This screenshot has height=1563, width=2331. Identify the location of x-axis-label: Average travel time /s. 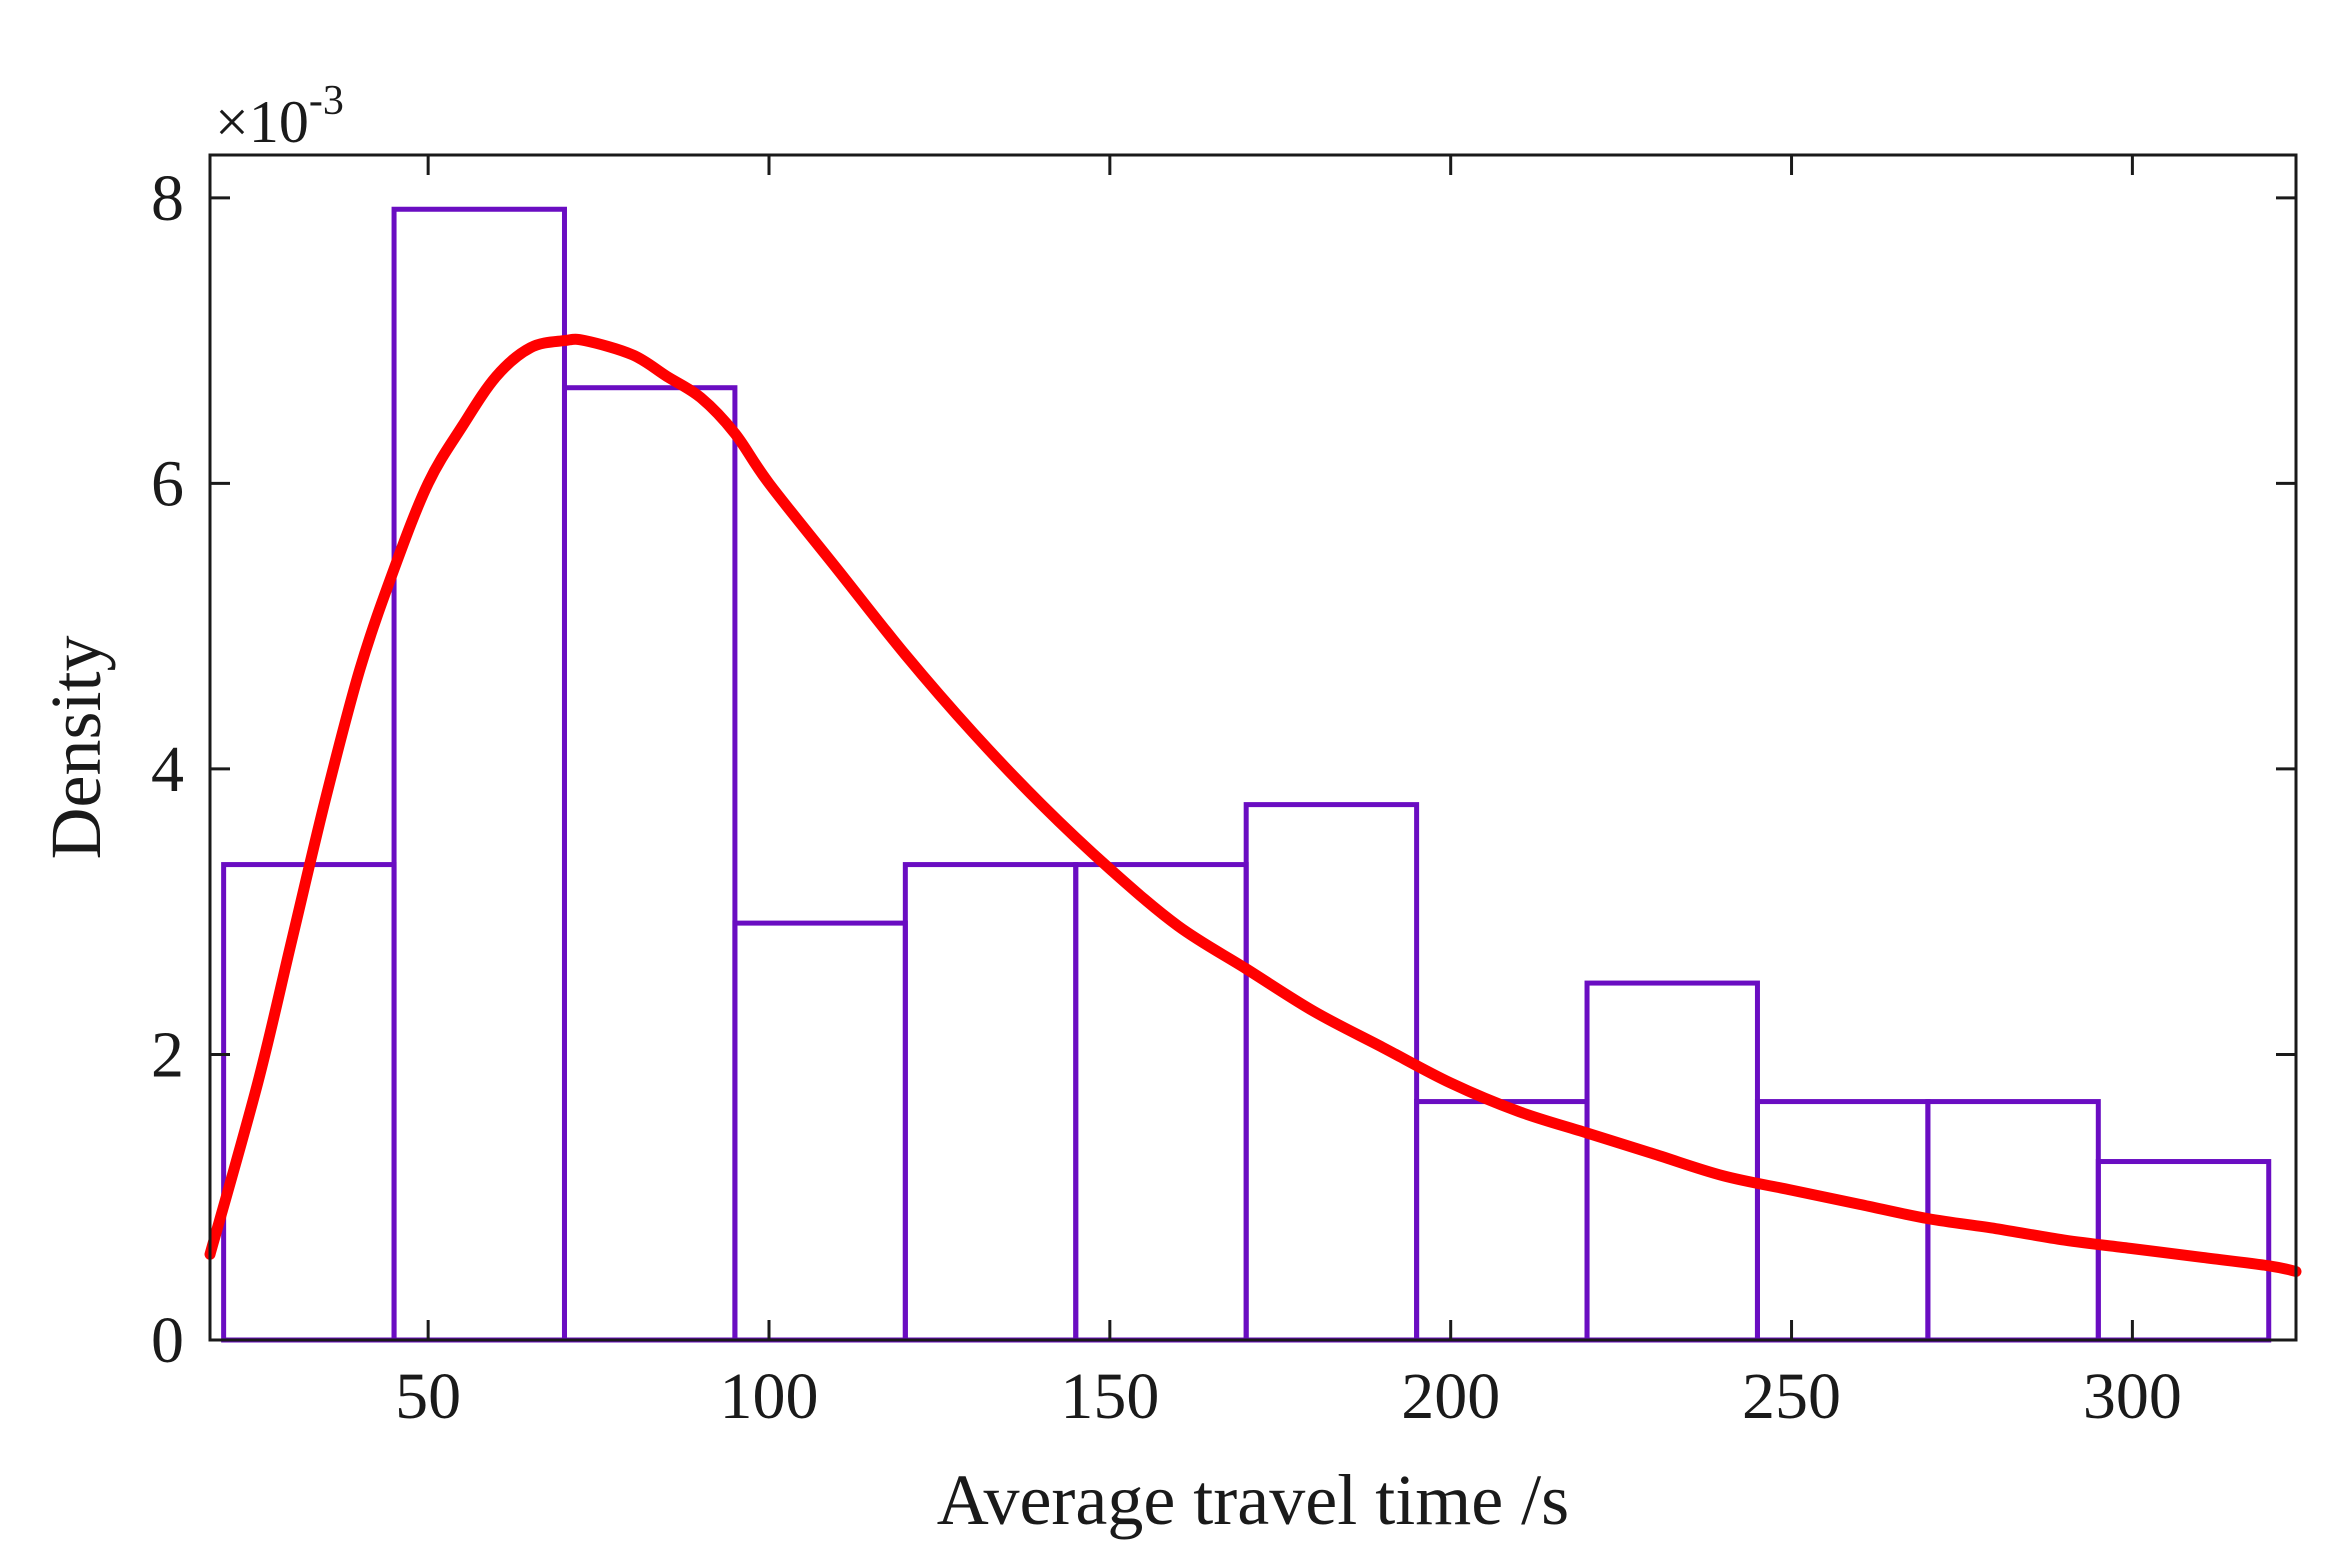
(1253, 1500).